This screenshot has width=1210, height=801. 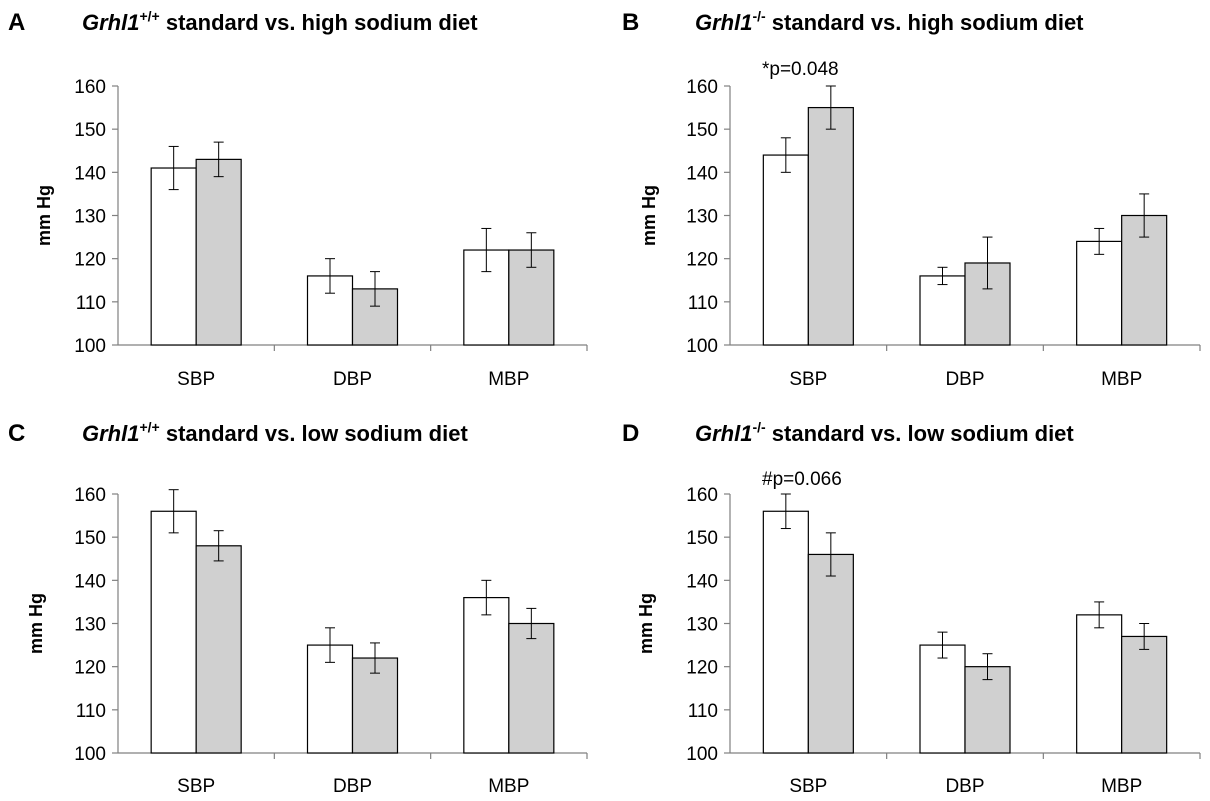 What do you see at coordinates (800, 69) in the screenshot?
I see `significance-annotation: *p=0.048` at bounding box center [800, 69].